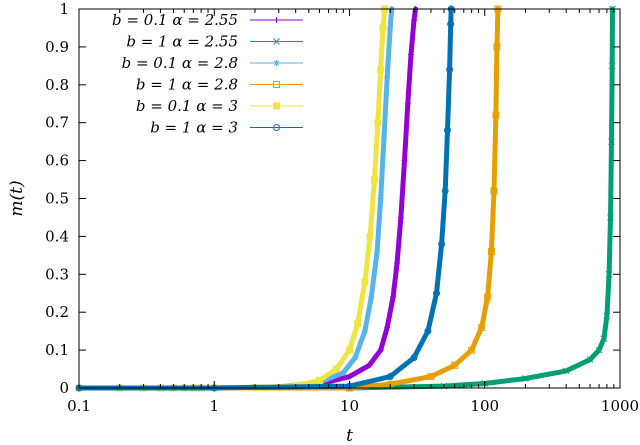 The width and height of the screenshot is (640, 445). I want to click on y-tick-label: 0.4, so click(57, 236).